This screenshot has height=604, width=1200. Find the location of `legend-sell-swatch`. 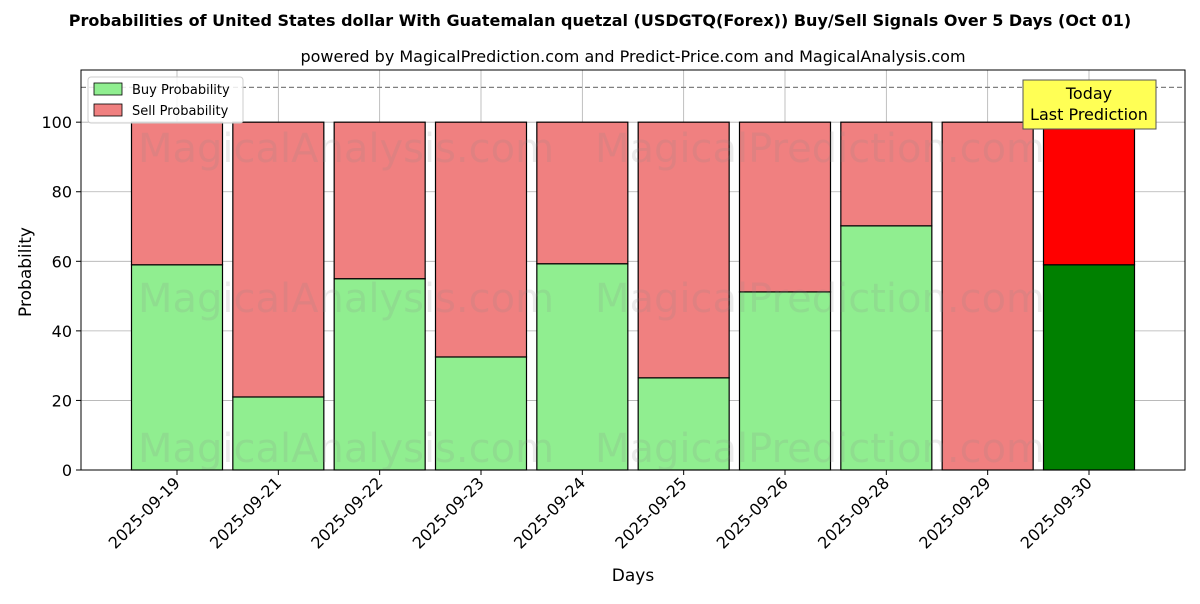

legend-sell-swatch is located at coordinates (108, 110).